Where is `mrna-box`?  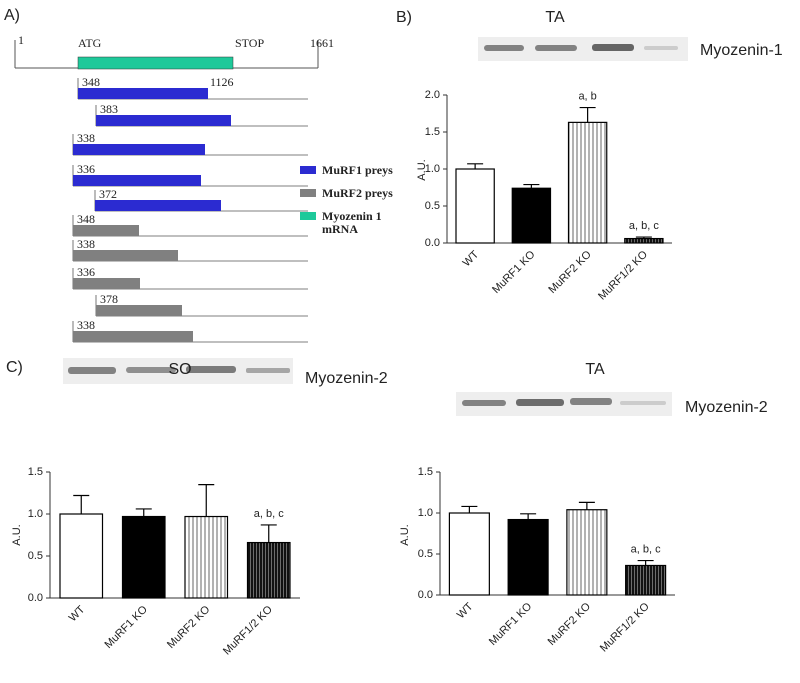
mrna-box is located at coordinates (155, 63).